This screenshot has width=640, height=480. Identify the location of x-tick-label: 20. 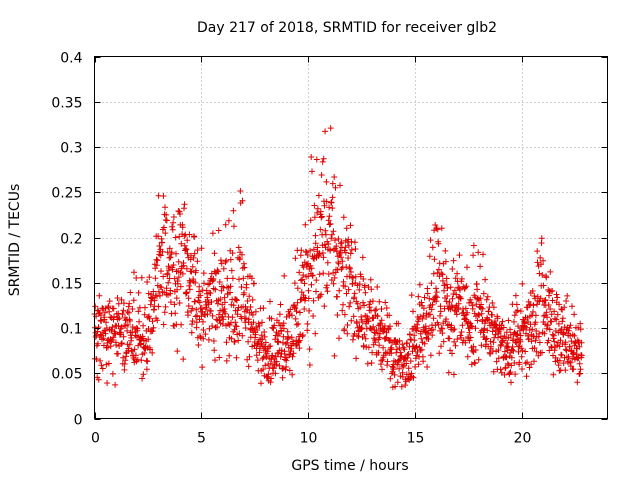
(523, 439).